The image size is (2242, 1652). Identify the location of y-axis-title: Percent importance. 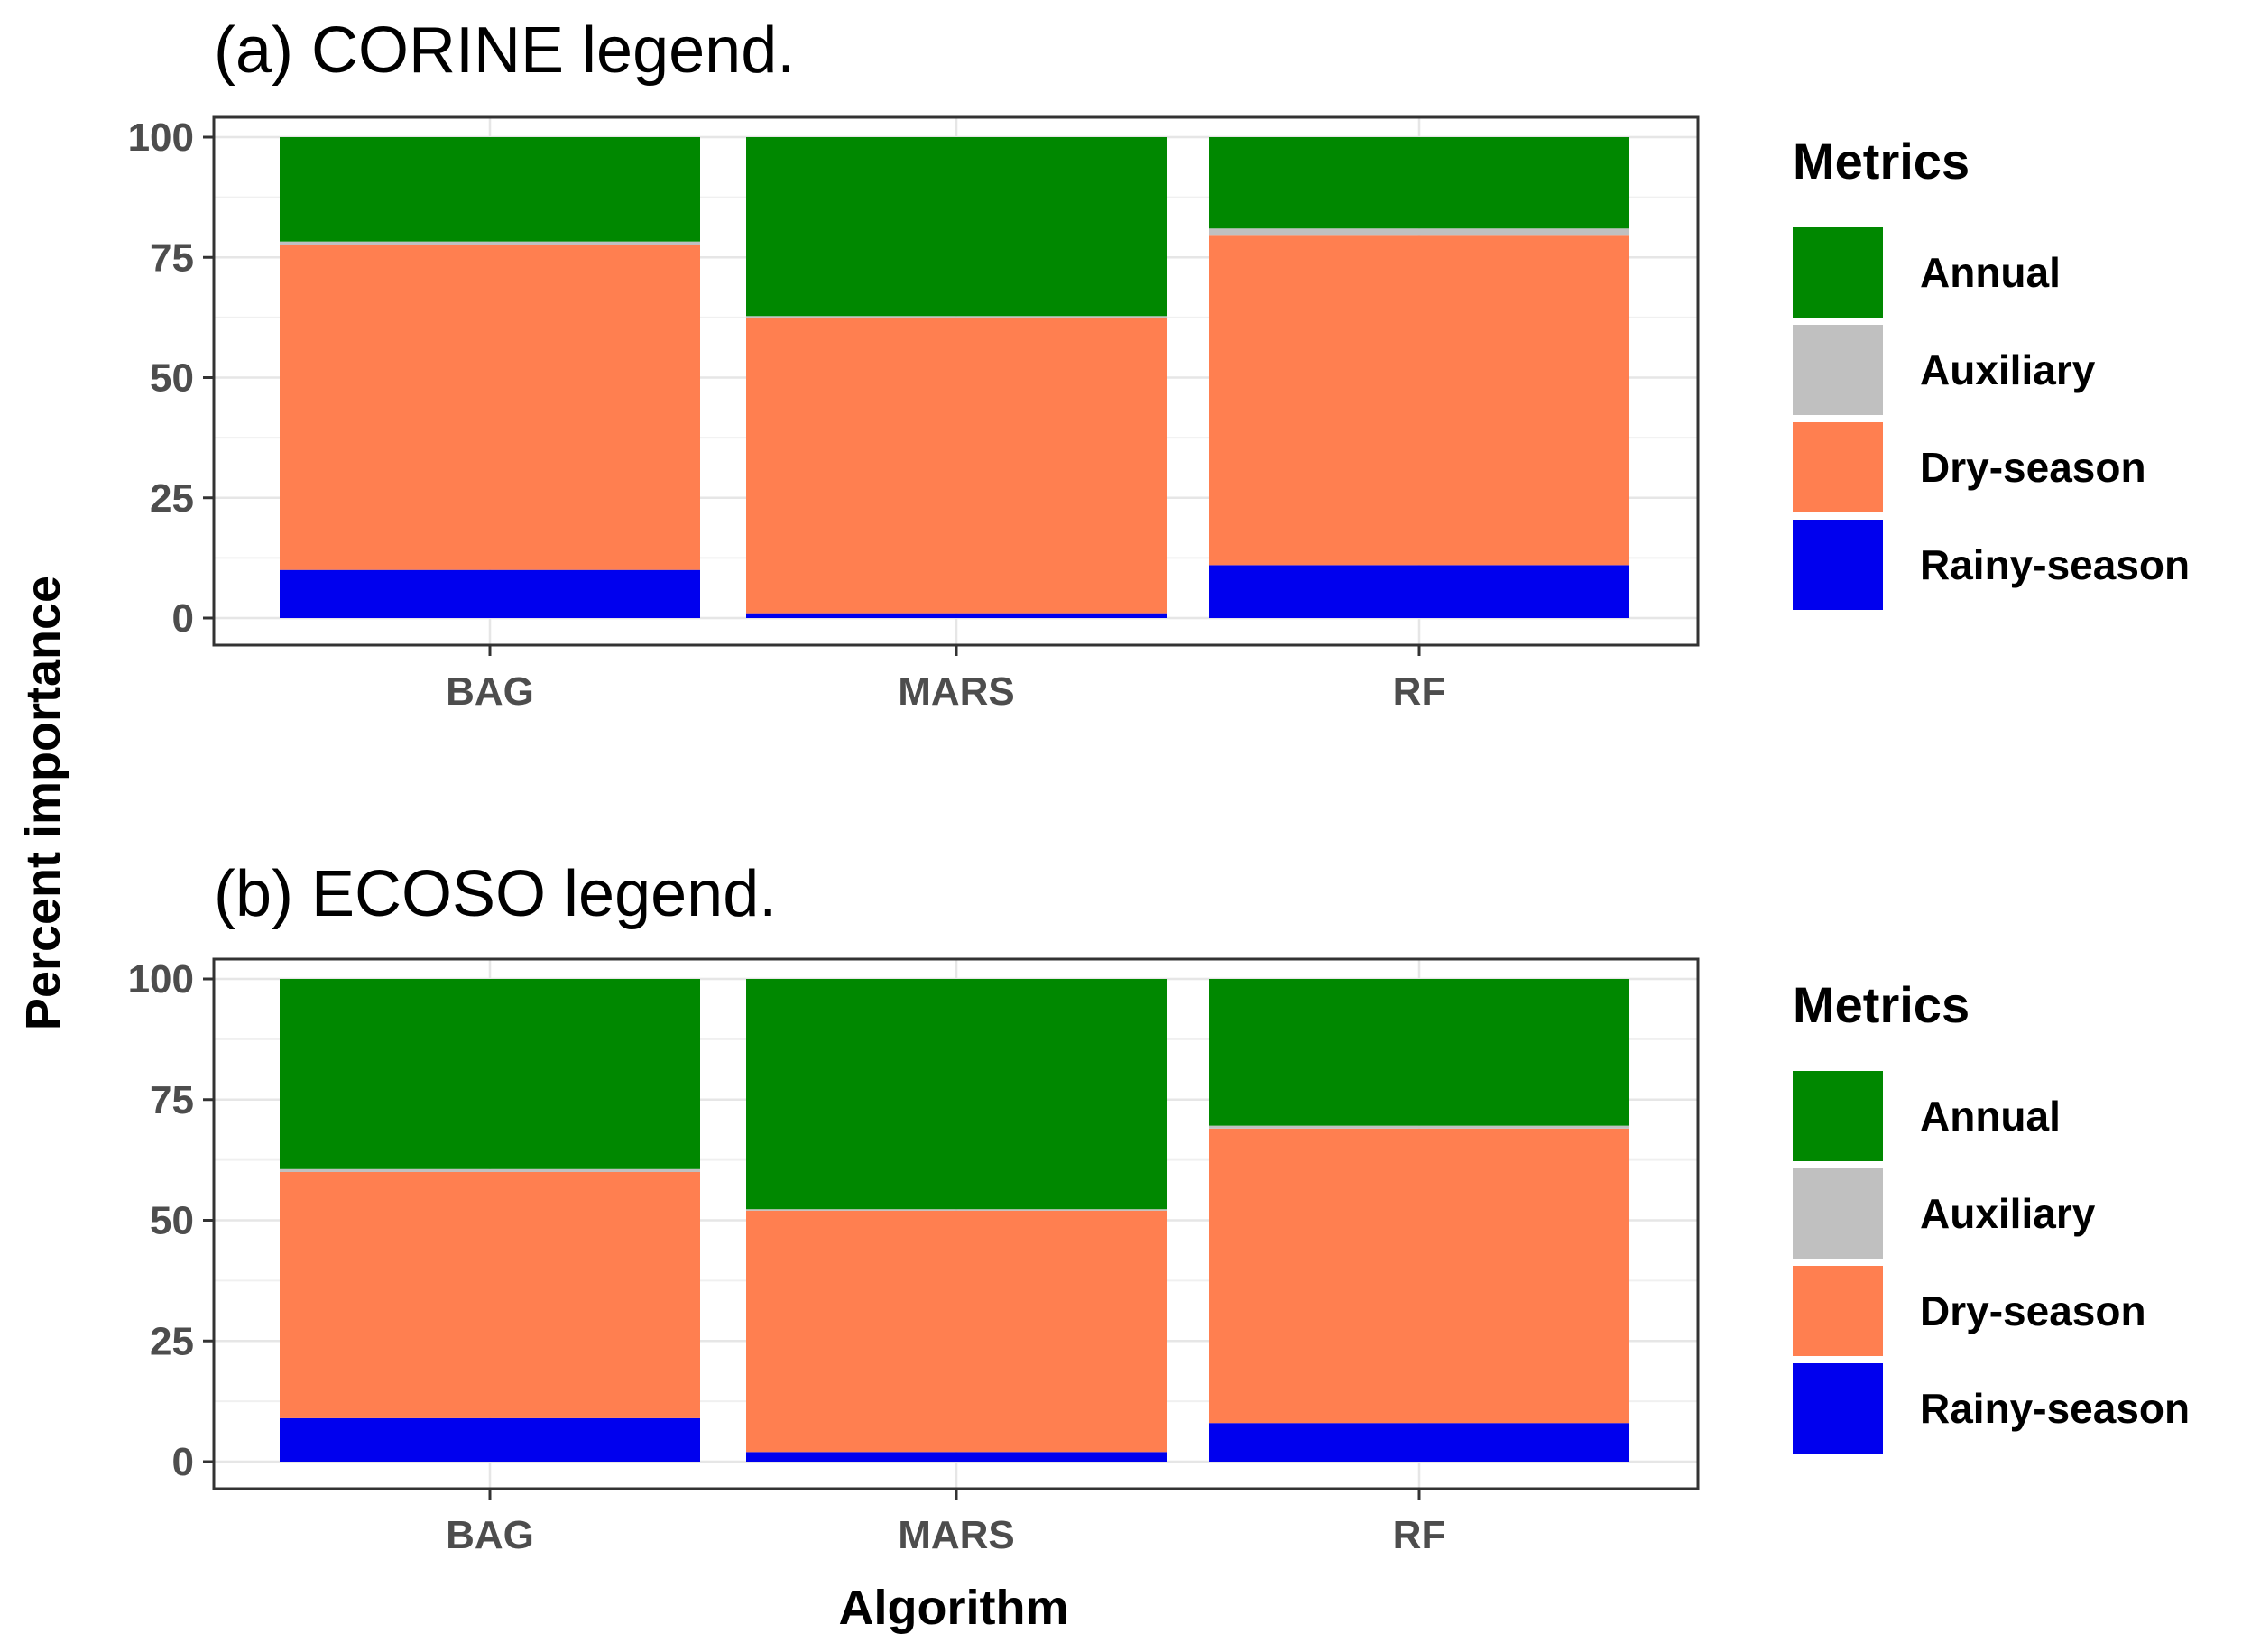
(43, 803).